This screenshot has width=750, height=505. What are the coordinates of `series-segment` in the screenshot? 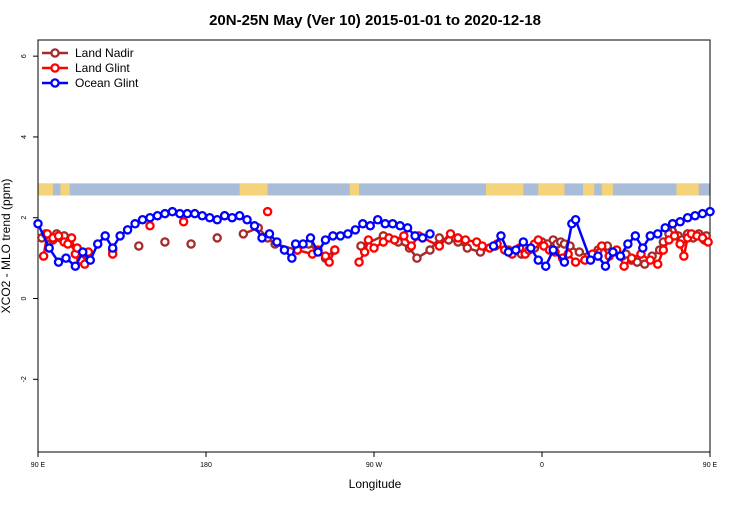 It's located at (583, 240).